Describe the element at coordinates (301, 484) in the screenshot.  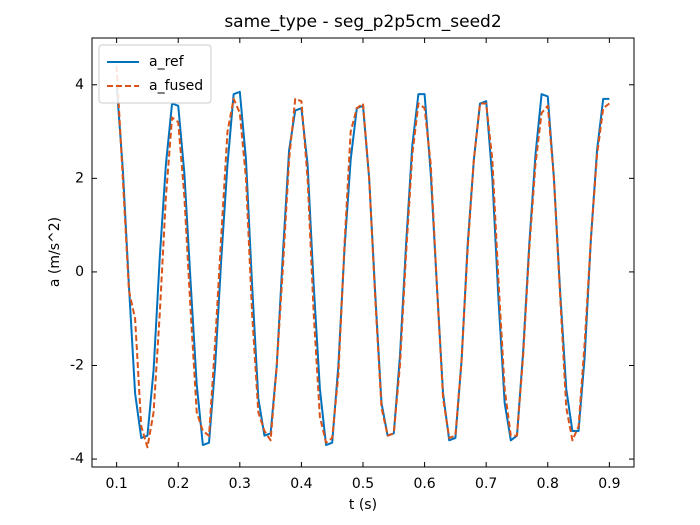
I see `x-tick-label: 0.4` at that location.